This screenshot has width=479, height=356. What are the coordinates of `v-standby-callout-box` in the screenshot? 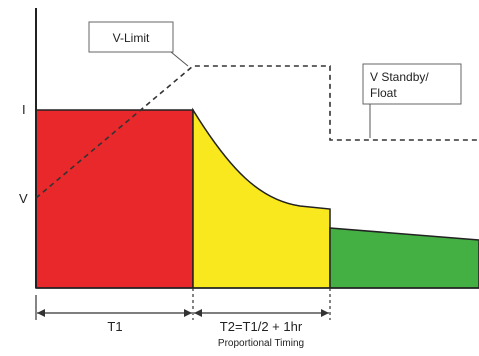 It's located at (412, 84).